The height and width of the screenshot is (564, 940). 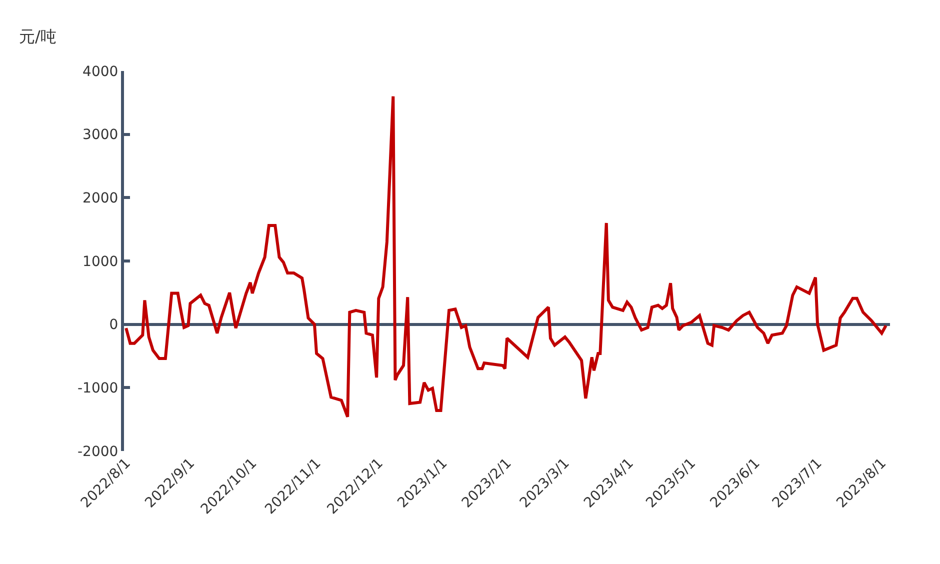 What do you see at coordinates (113, 325) in the screenshot?
I see `y-tick-label: 0` at bounding box center [113, 325].